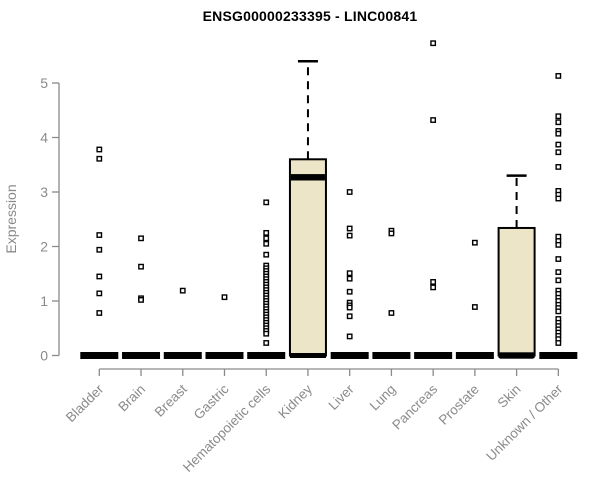 The height and width of the screenshot is (500, 600). I want to click on collapsed-box-liver, so click(349, 355).